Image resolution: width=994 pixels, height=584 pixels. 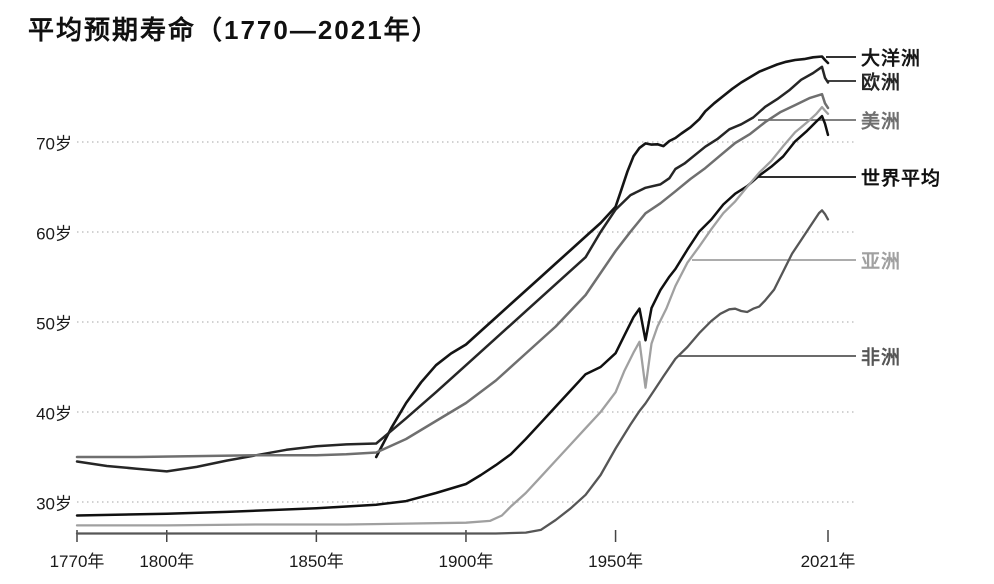 What do you see at coordinates (881, 358) in the screenshot?
I see `legend-label-africa: 非洲` at bounding box center [881, 358].